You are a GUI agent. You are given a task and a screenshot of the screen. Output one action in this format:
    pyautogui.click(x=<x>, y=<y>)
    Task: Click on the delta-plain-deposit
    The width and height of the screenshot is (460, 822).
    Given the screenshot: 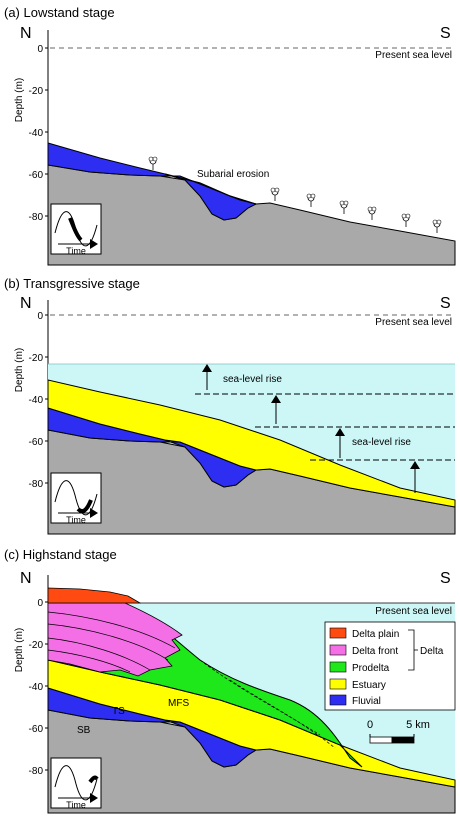 What is the action you would take?
    pyautogui.click(x=94, y=595)
    